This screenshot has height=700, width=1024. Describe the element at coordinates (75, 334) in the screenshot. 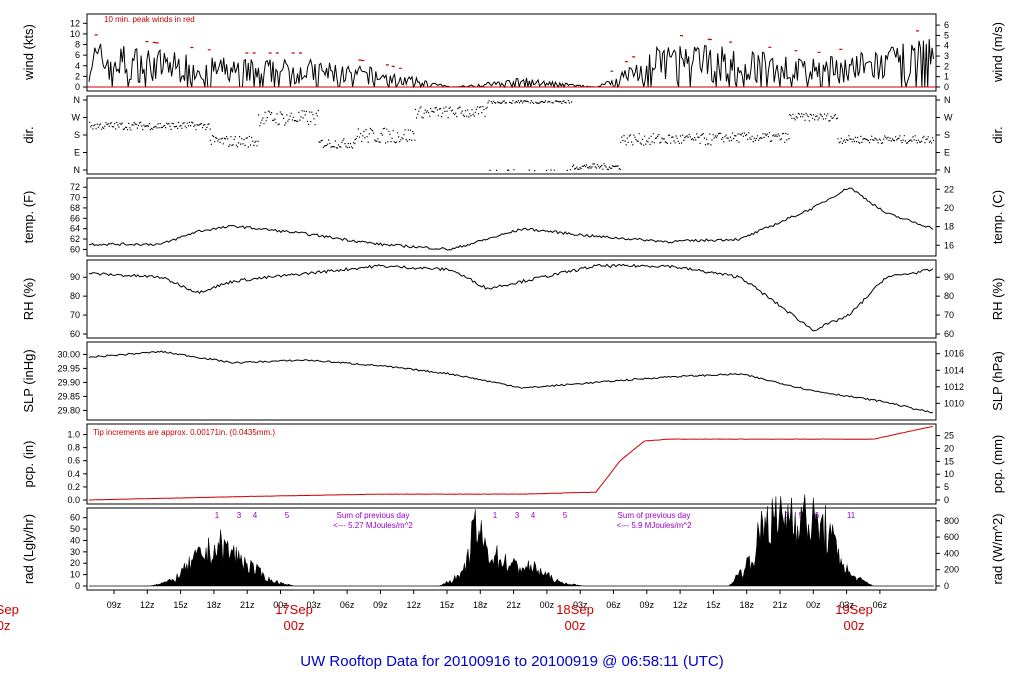

I see `rh-left-tick-label: 60` at that location.